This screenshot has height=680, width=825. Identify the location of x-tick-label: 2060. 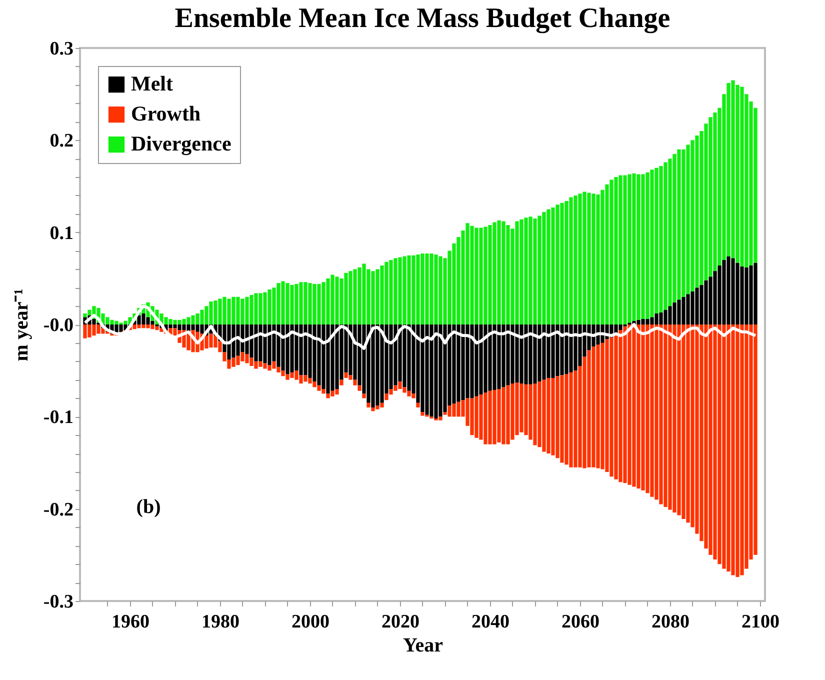
(581, 622).